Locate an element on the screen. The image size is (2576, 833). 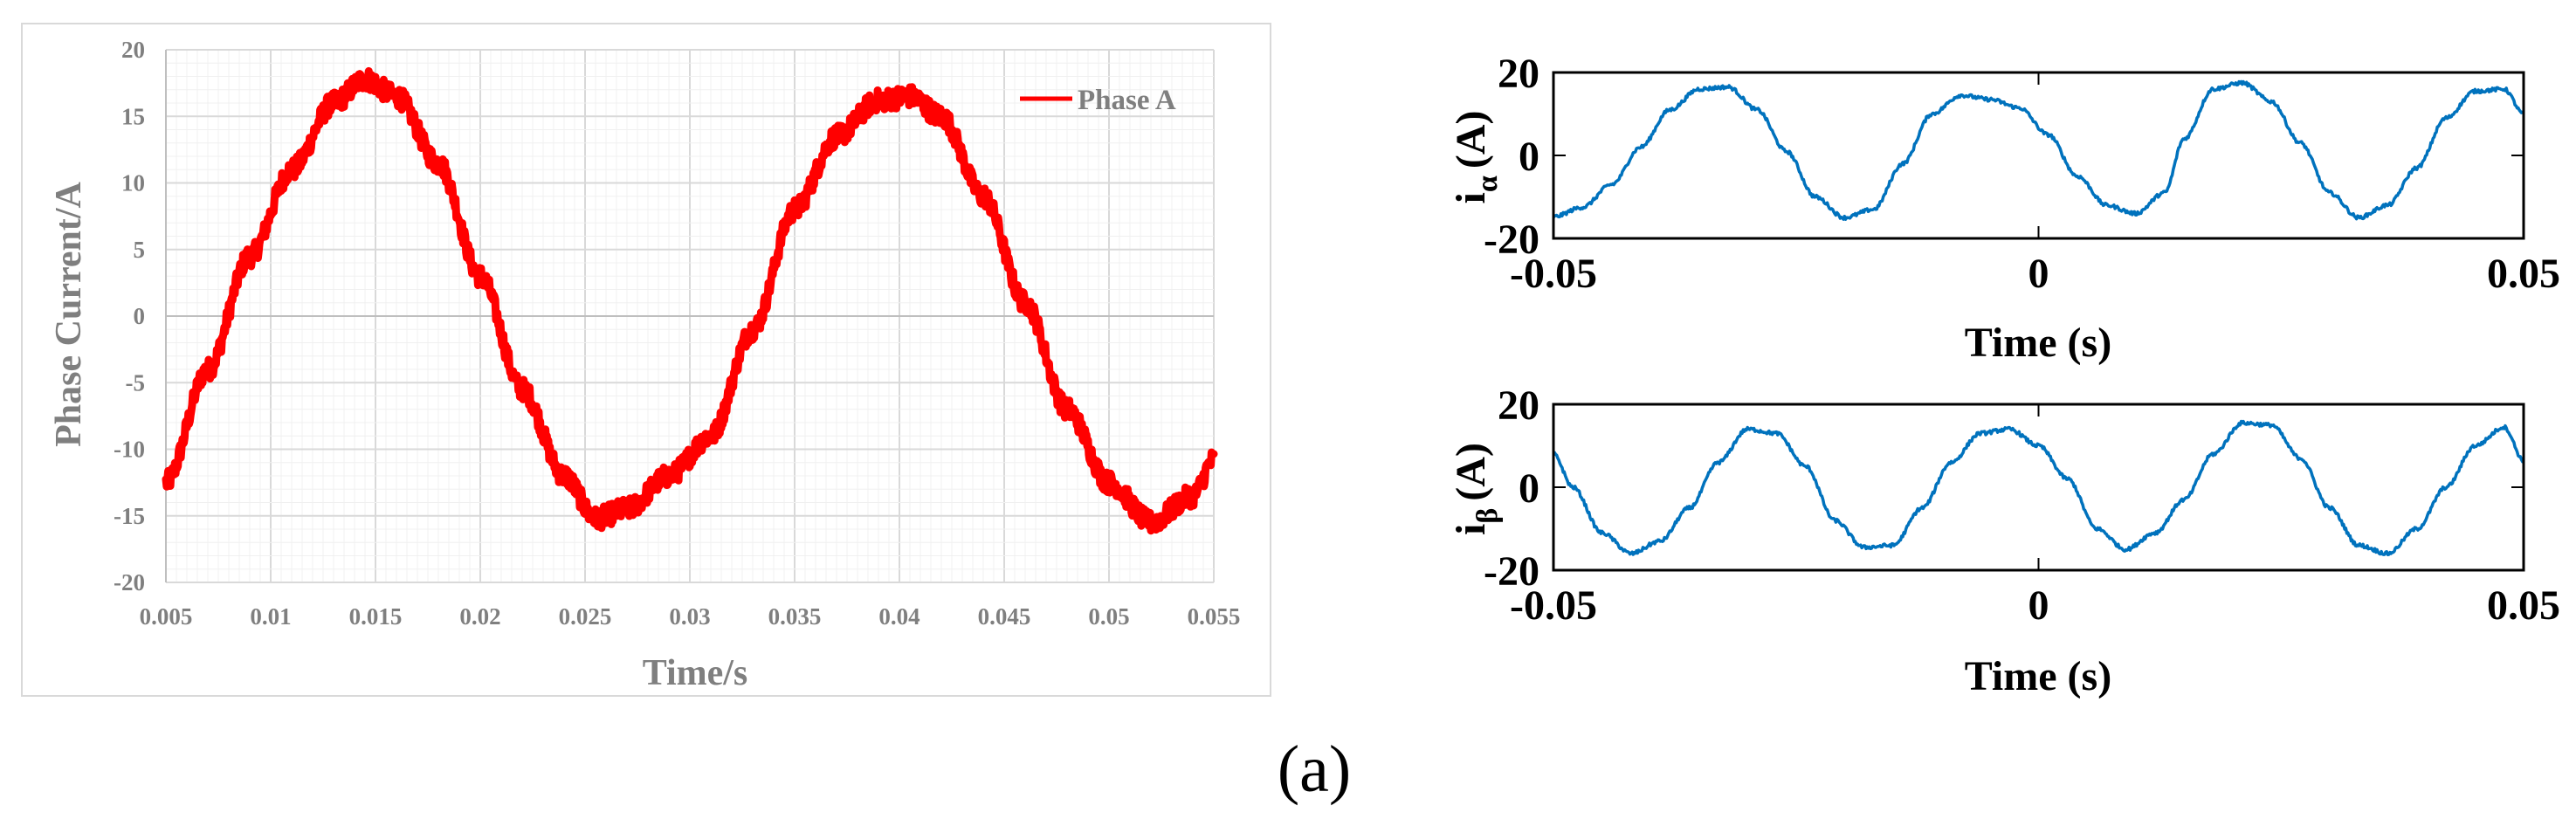
panel-label: (a) is located at coordinates (1314, 769).